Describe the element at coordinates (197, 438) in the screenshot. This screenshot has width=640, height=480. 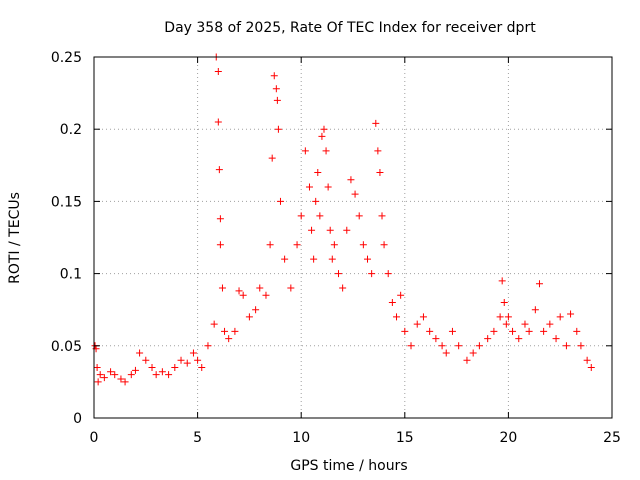
I see `x-tick-label: 5` at that location.